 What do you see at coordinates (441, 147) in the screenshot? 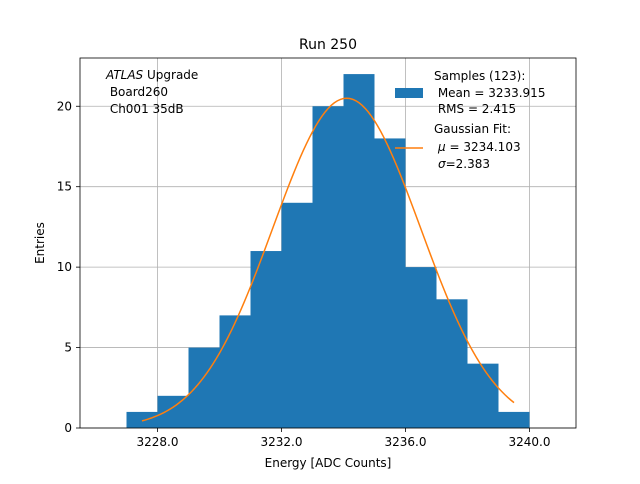
I see `legend-mu-symbol: μ` at bounding box center [441, 147].